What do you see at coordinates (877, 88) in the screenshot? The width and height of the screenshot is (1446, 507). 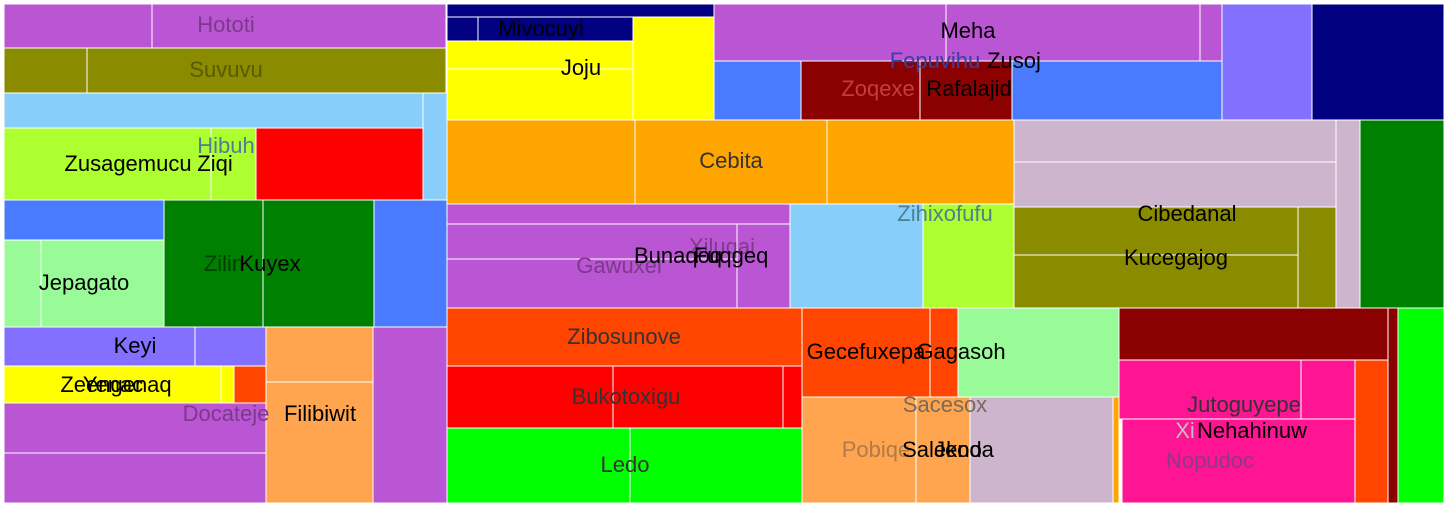 I see `treemap-tile-label: Zoqexe` at bounding box center [877, 88].